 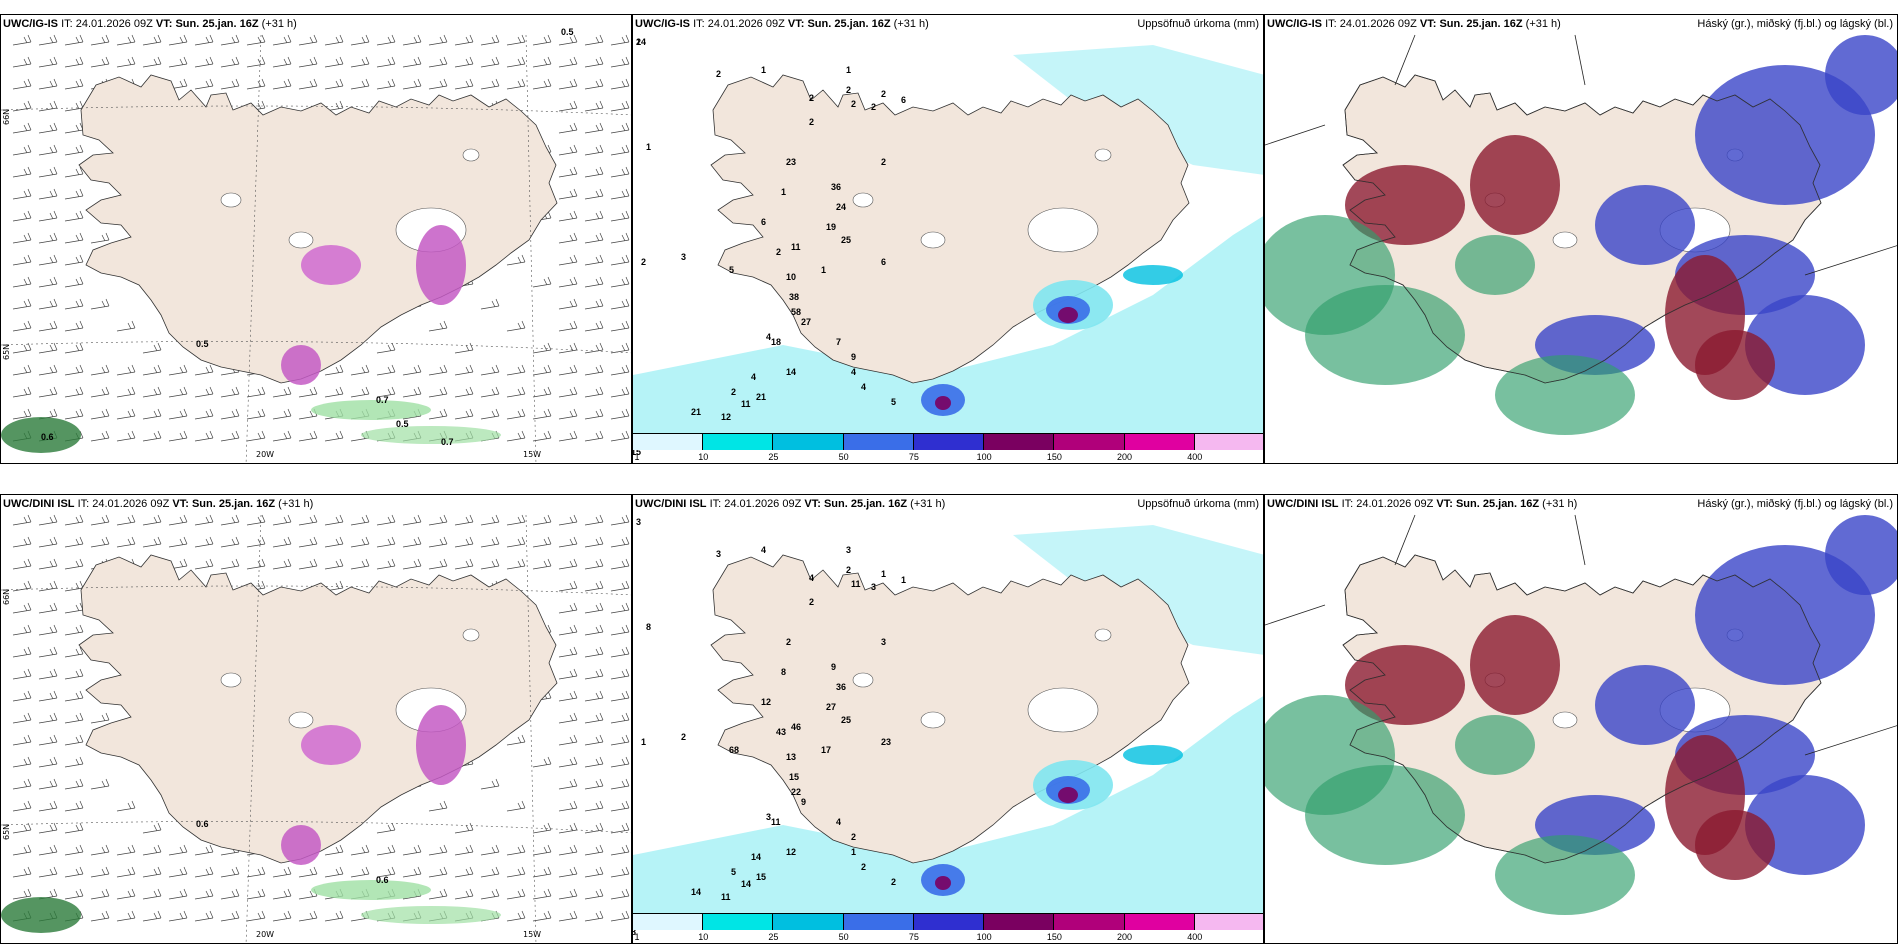 I want to click on colorbar-tick: 75, so click(x=913, y=937).